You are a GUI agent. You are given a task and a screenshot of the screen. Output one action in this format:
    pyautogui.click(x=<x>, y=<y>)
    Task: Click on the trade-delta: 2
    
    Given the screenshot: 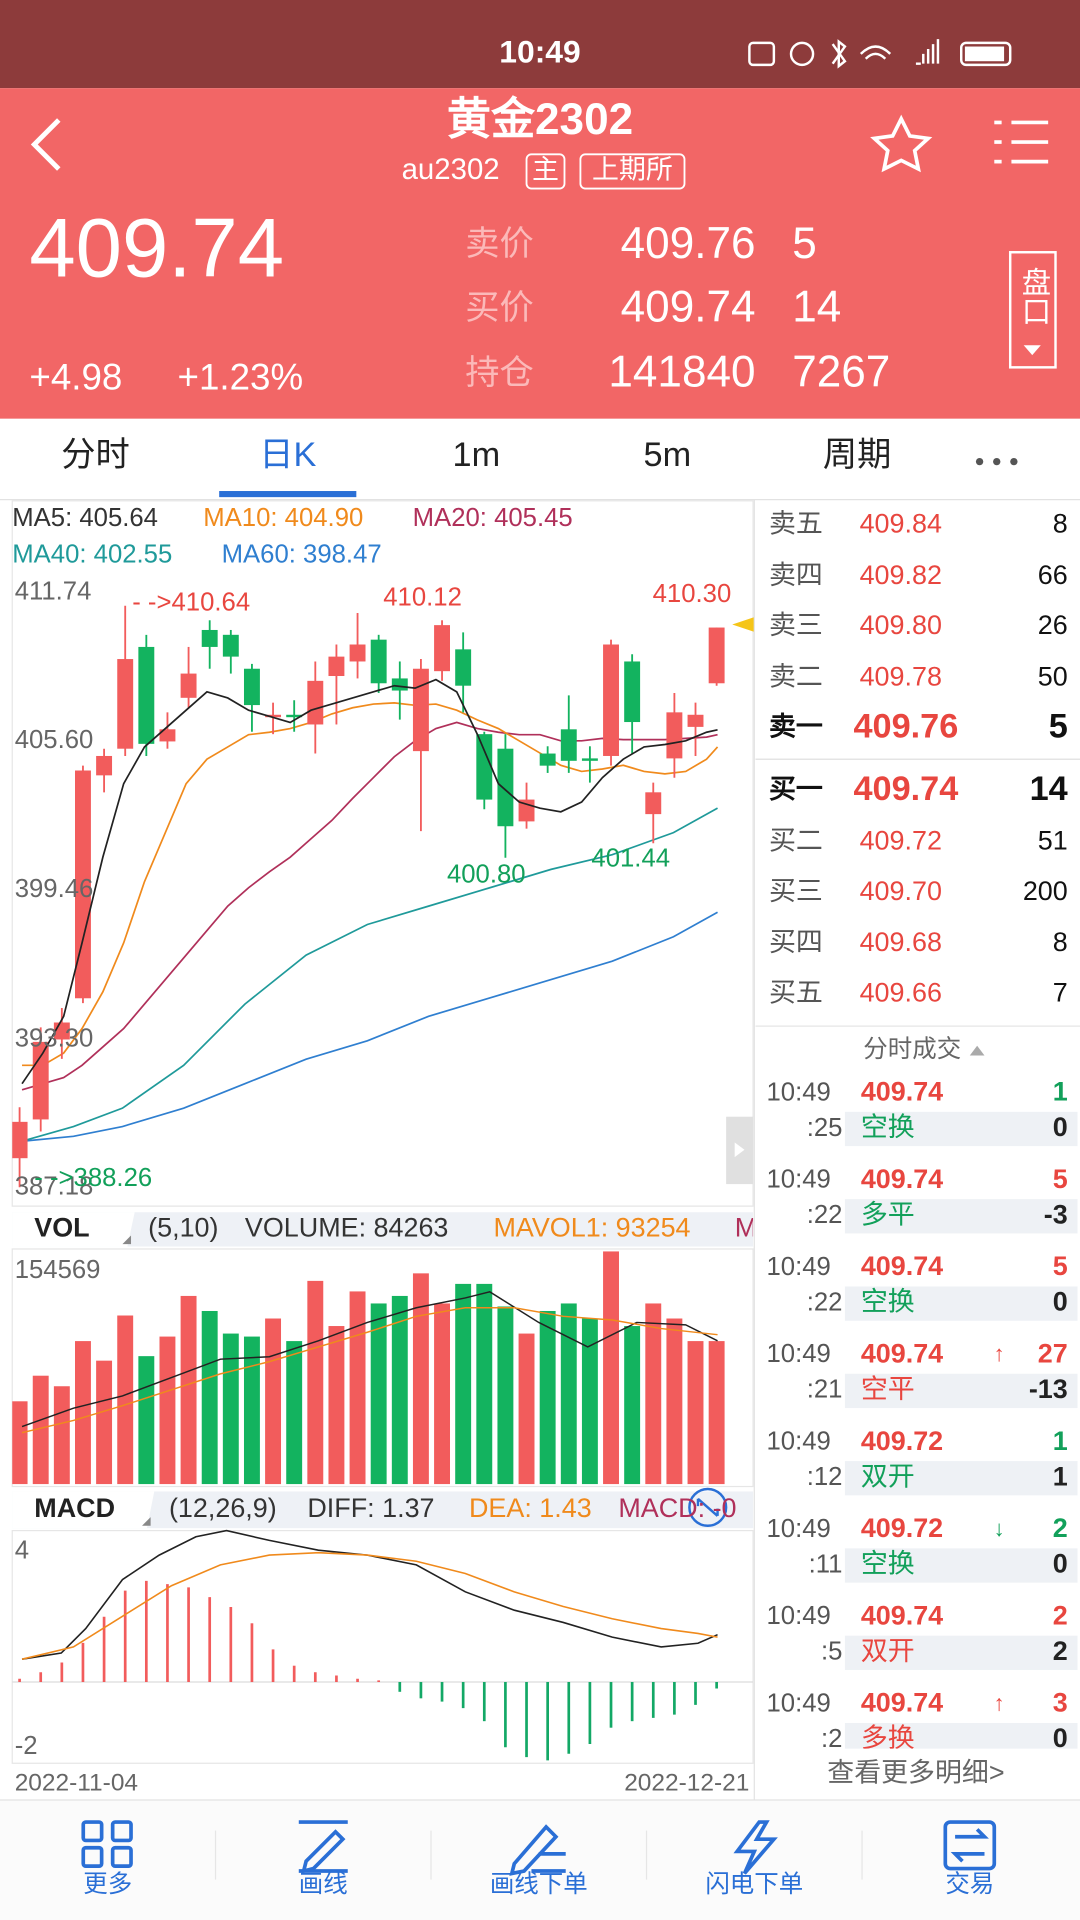 What is the action you would take?
    pyautogui.click(x=1060, y=1651)
    